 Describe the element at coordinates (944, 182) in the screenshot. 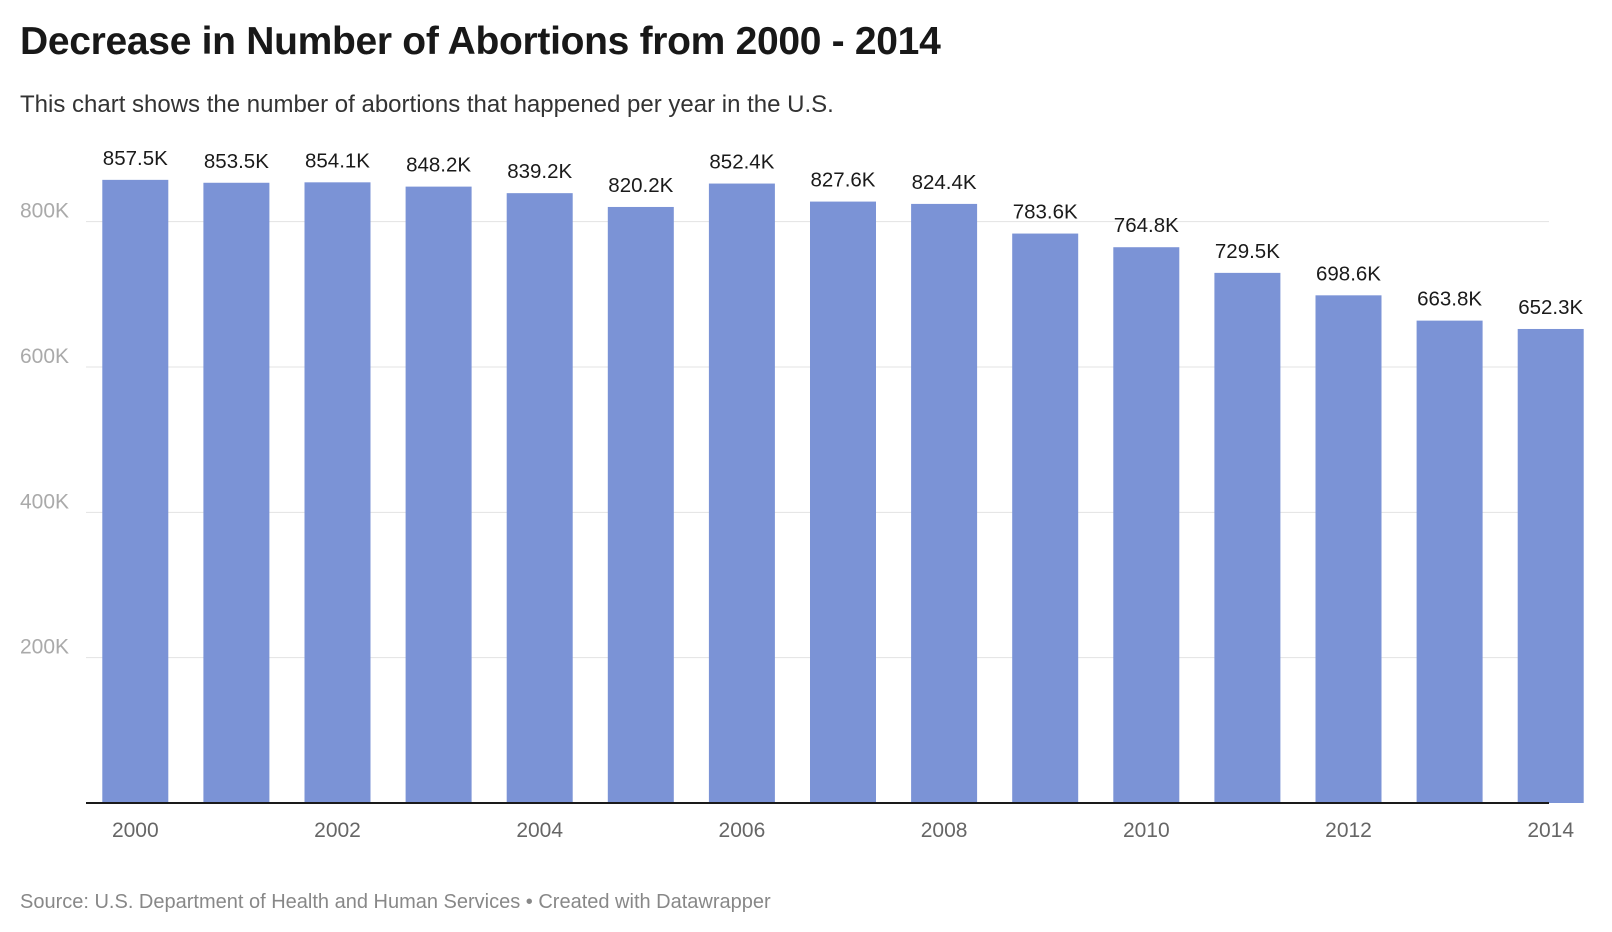

I see `data-label: 824.4K` at that location.